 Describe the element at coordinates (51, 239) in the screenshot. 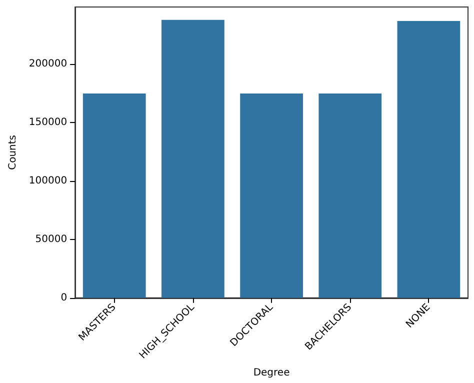

I see `y-tick-label: 50000` at that location.